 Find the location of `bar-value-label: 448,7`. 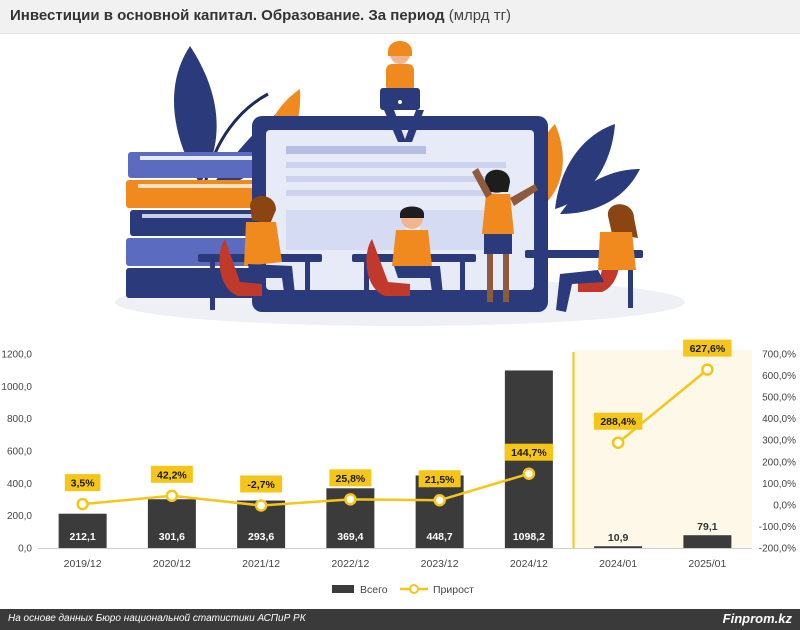

bar-value-label: 448,7 is located at coordinates (439, 537).